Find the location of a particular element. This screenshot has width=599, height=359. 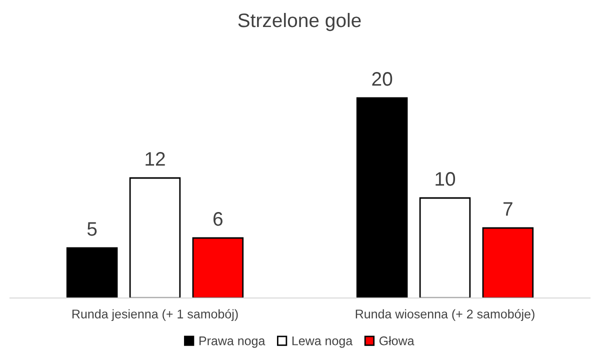

x-tick-label: Runda wiosenna (+ 2 samobóje) is located at coordinates (445, 315).